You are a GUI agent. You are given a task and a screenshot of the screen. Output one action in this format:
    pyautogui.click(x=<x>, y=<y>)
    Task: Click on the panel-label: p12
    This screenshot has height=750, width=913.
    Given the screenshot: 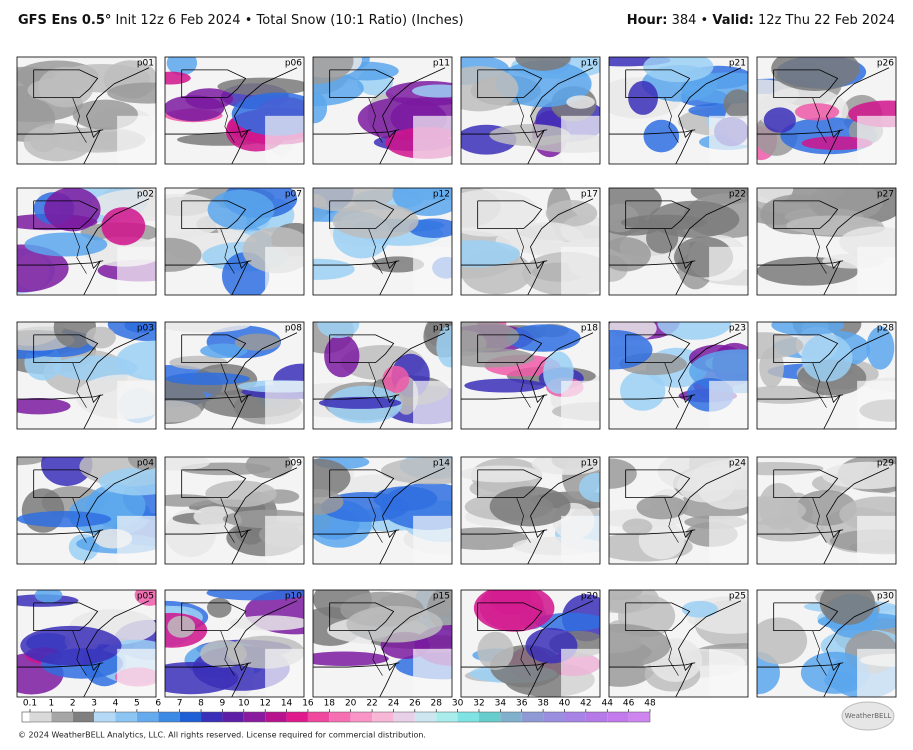 What is the action you would take?
    pyautogui.click(x=441, y=195)
    